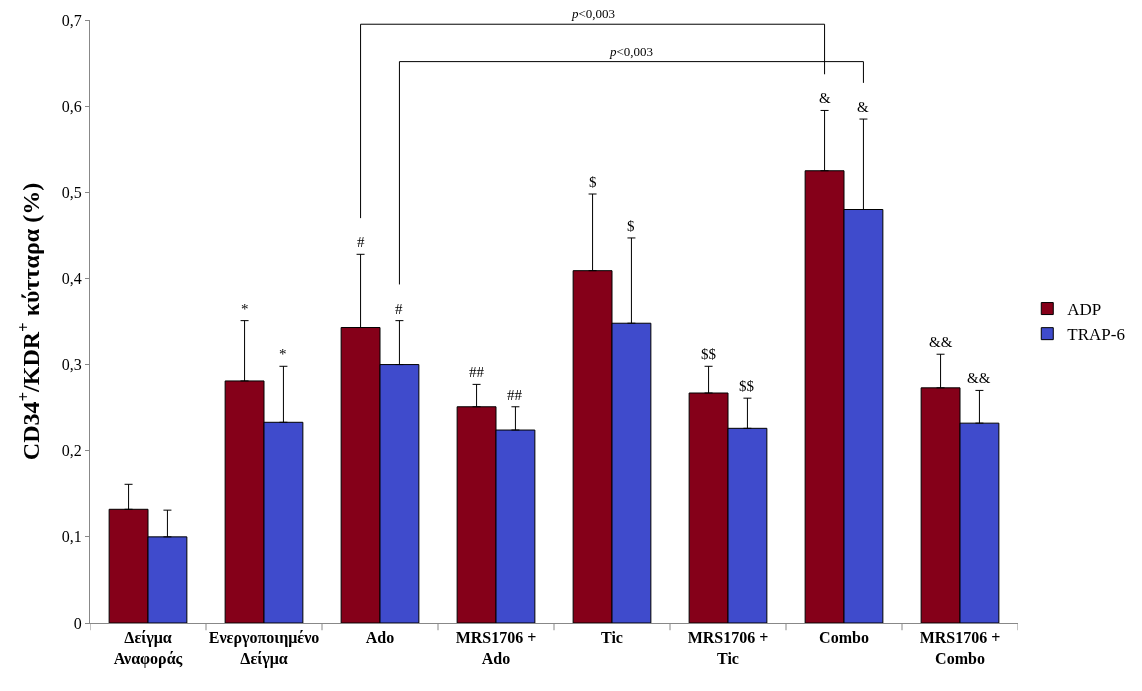 Image resolution: width=1142 pixels, height=691 pixels. Describe the element at coordinates (71, 192) in the screenshot. I see `y-tick-label: 0,5` at that location.